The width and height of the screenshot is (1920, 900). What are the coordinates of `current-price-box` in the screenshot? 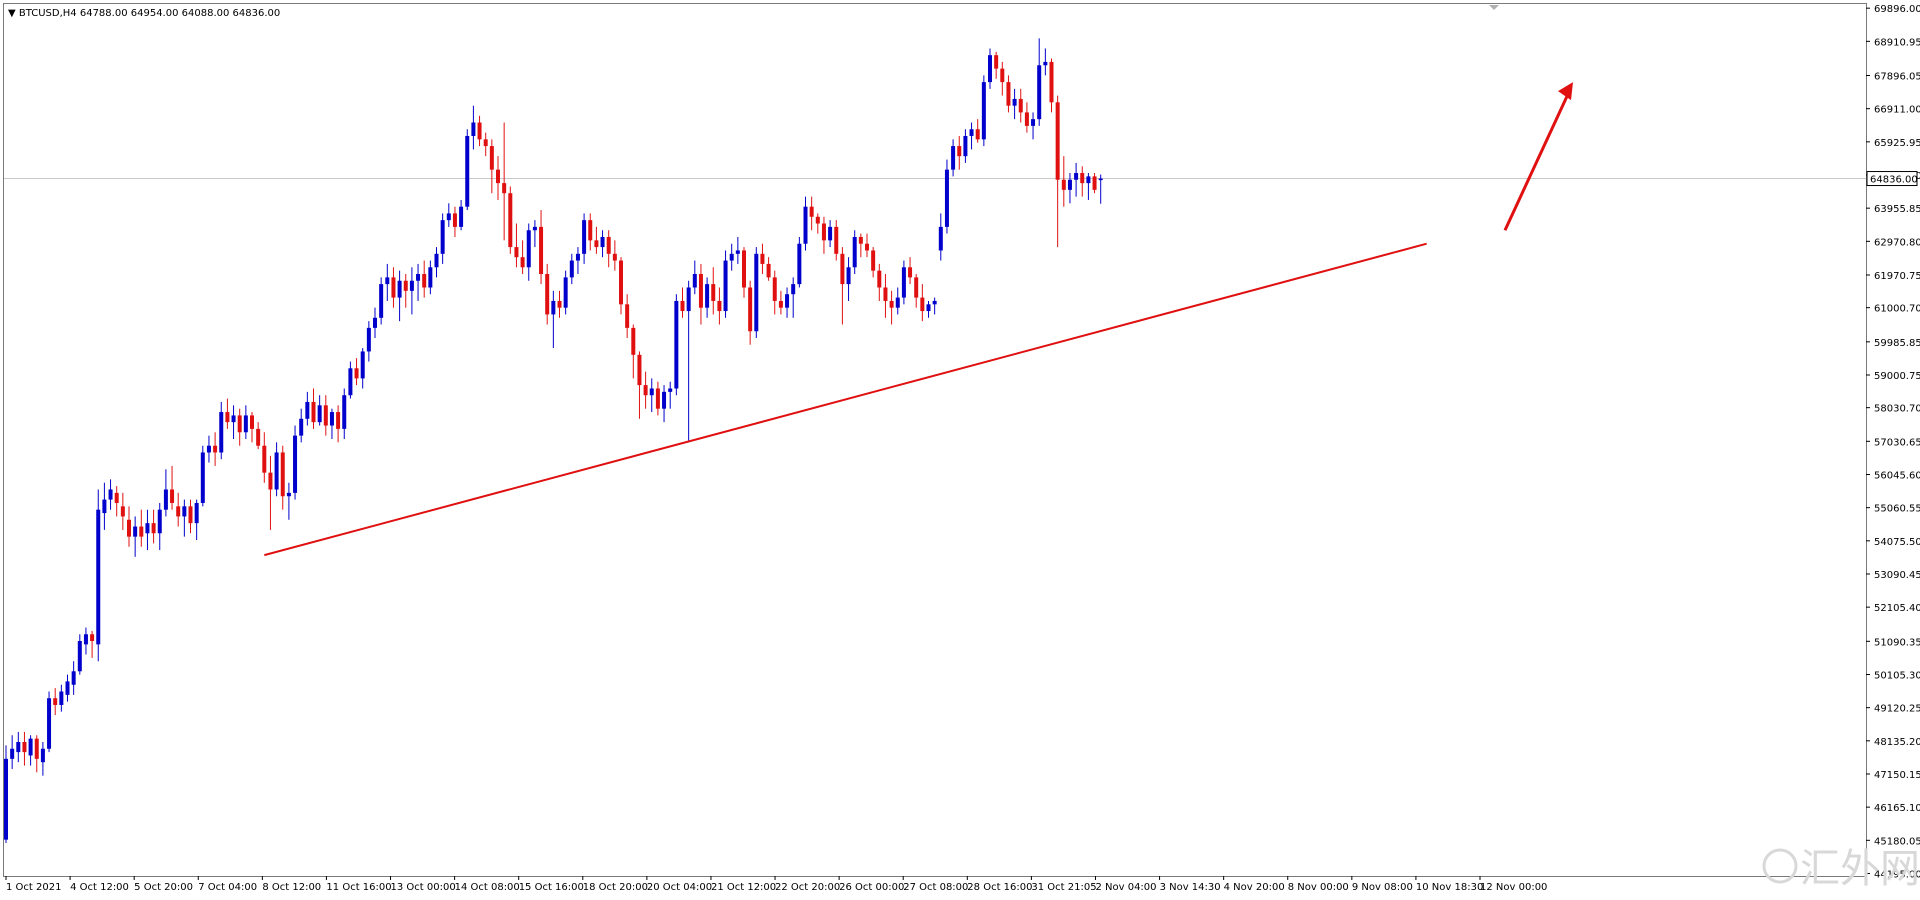 It's located at (1892, 179).